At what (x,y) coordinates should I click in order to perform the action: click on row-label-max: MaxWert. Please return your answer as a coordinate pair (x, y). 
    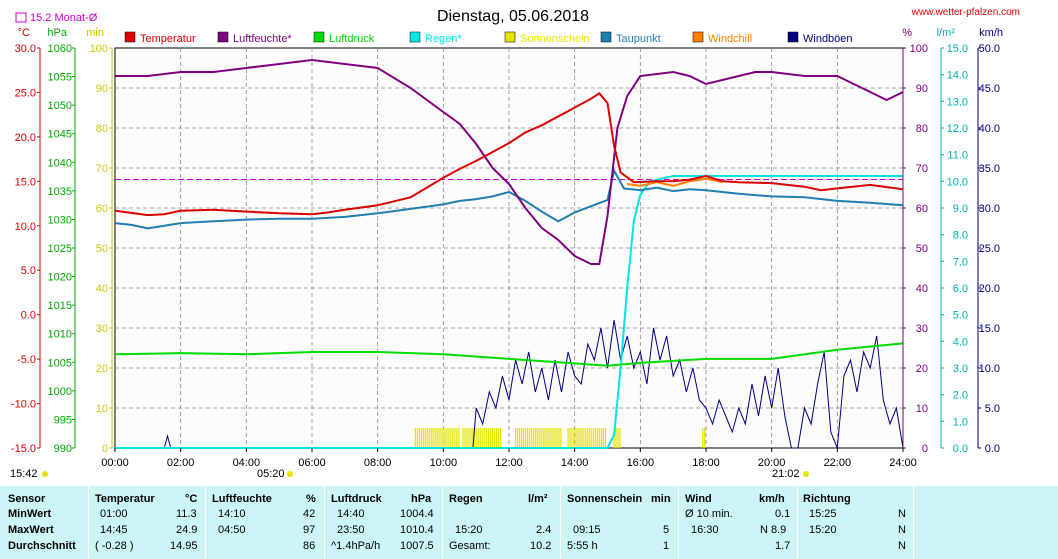
    Looking at the image, I should click on (31, 530).